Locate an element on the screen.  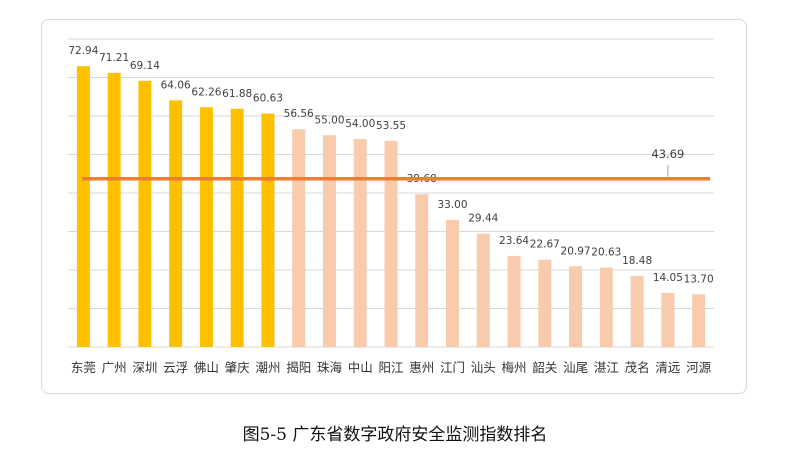
value-label: 20.63 is located at coordinates (606, 253).